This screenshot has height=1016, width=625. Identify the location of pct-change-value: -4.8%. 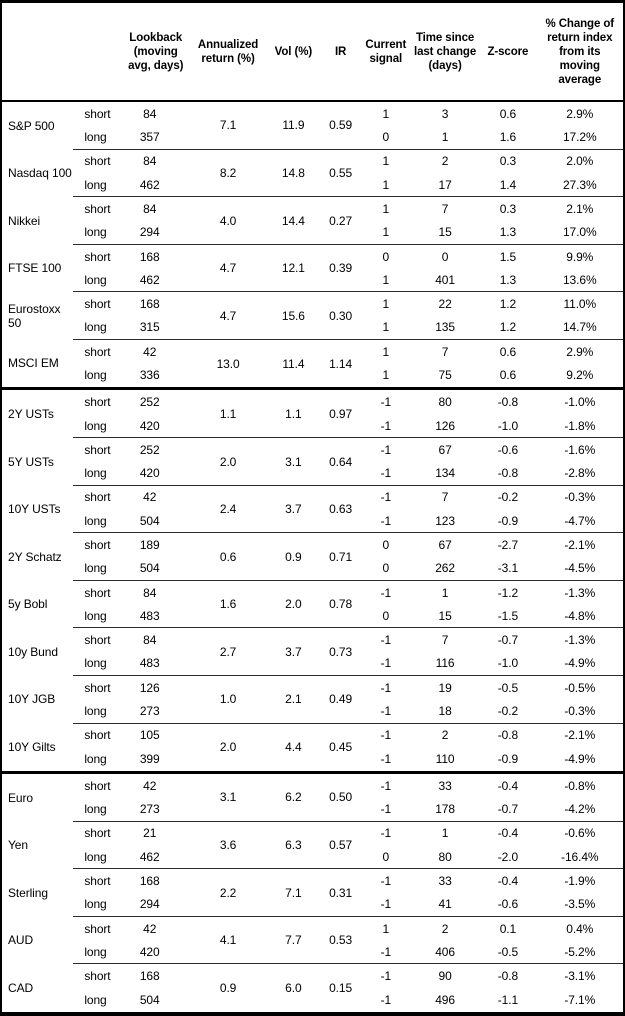
(580, 615).